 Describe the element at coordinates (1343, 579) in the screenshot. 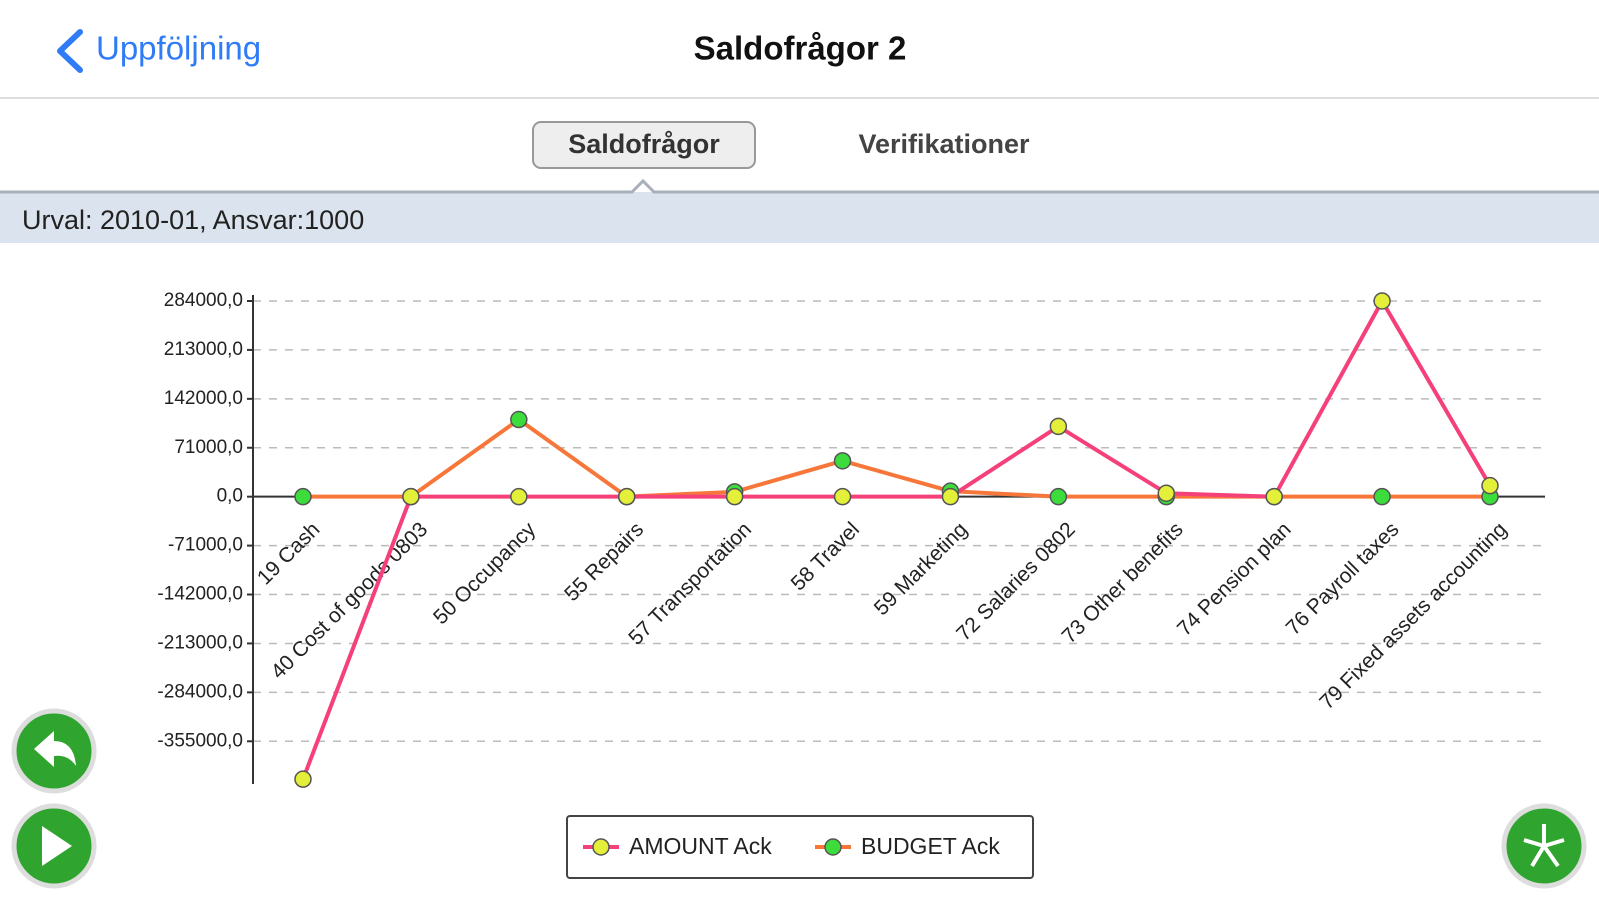

I see `x-tick-label: 76 Payroll taxes` at that location.